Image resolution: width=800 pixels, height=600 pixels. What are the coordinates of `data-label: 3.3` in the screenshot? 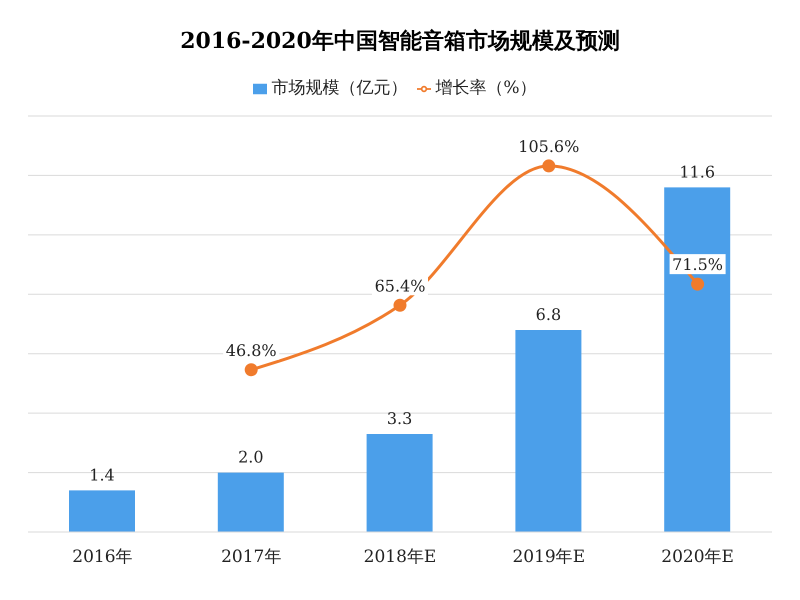 It's located at (399, 418).